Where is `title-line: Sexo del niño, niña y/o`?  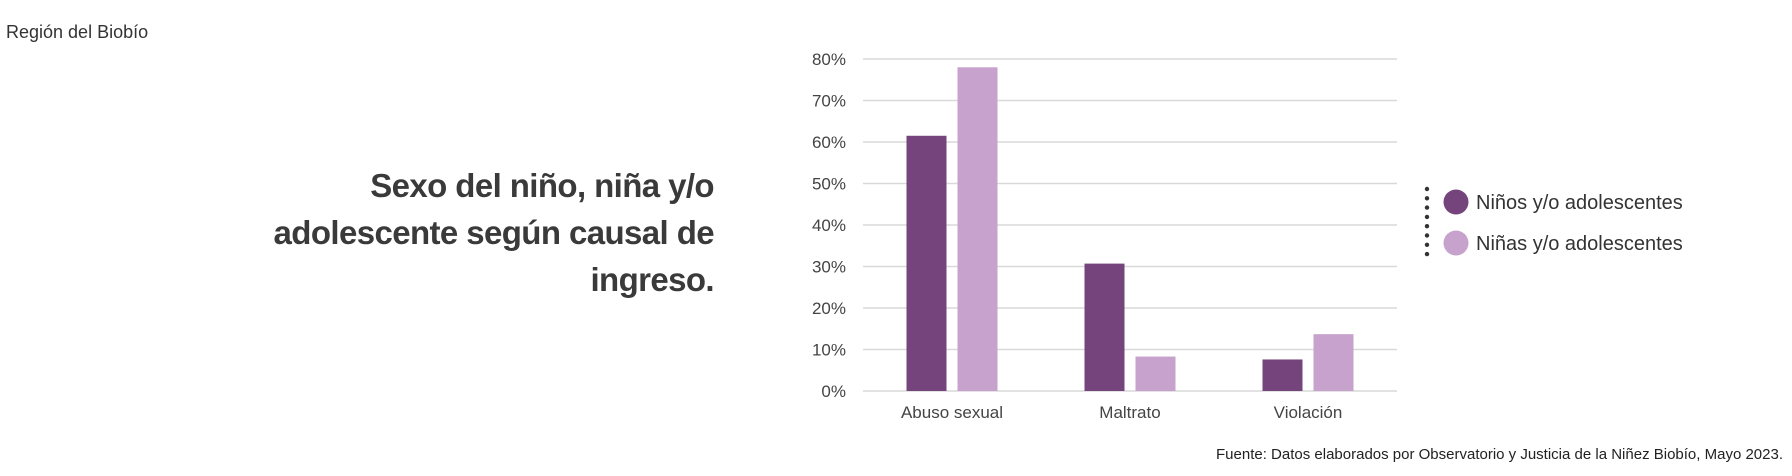 title-line: Sexo del niño, niña y/o is located at coordinates (542, 185).